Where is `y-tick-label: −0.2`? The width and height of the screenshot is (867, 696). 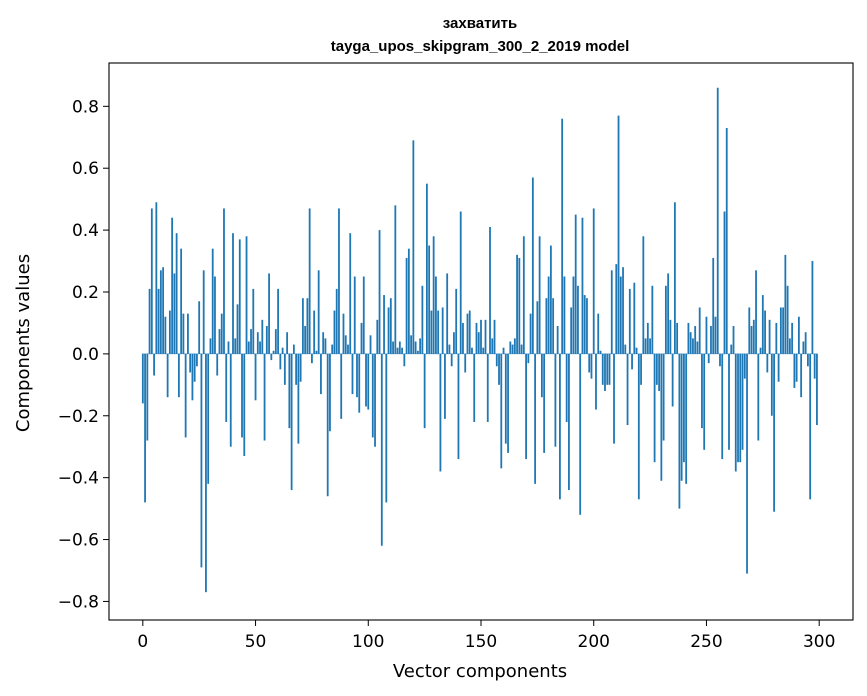 y-tick-label: −0.2 is located at coordinates (78, 417).